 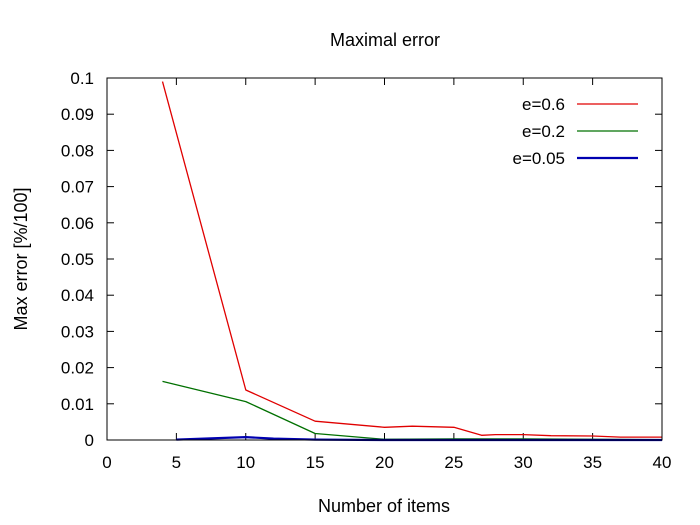 What do you see at coordinates (77, 295) in the screenshot?
I see `y-tick-label: 0.04` at bounding box center [77, 295].